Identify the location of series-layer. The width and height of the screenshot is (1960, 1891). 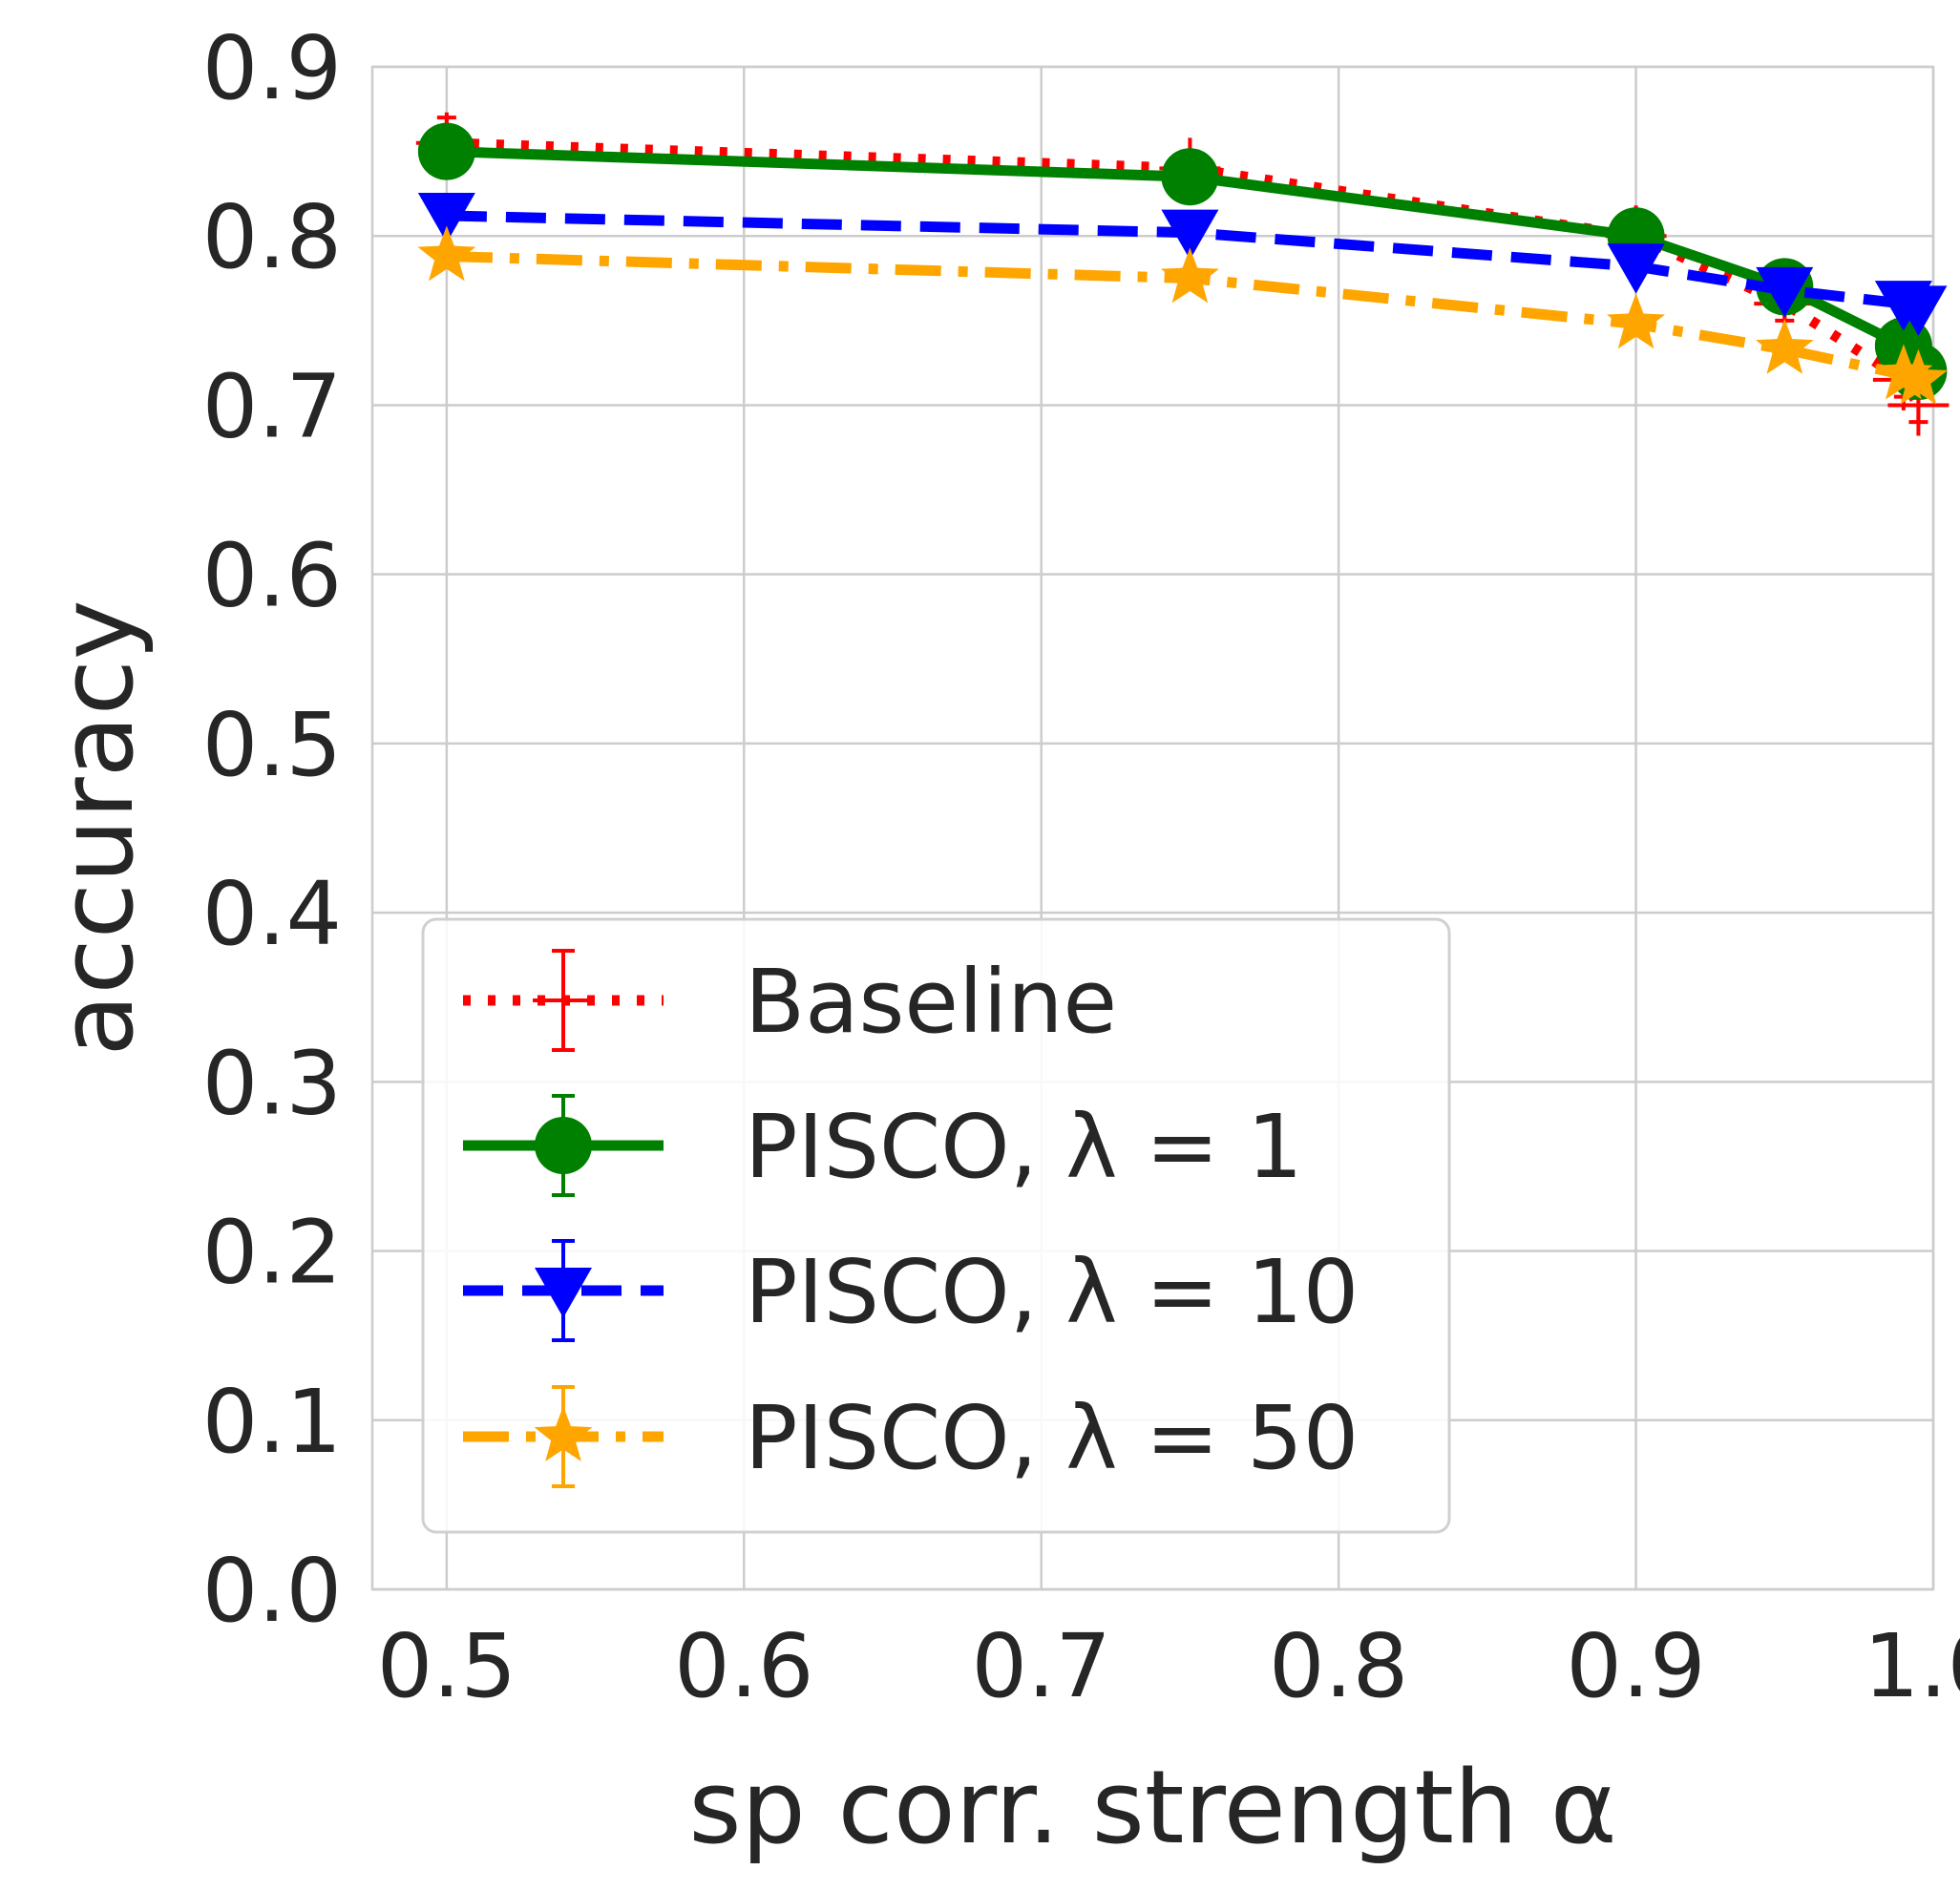
(1182, 274).